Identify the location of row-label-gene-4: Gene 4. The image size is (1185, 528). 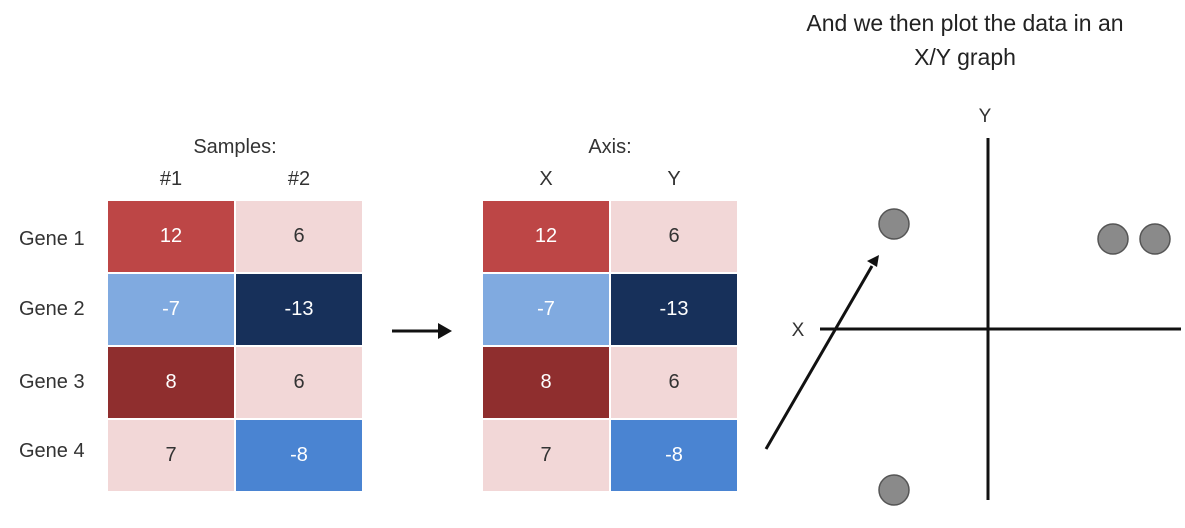
(52, 451).